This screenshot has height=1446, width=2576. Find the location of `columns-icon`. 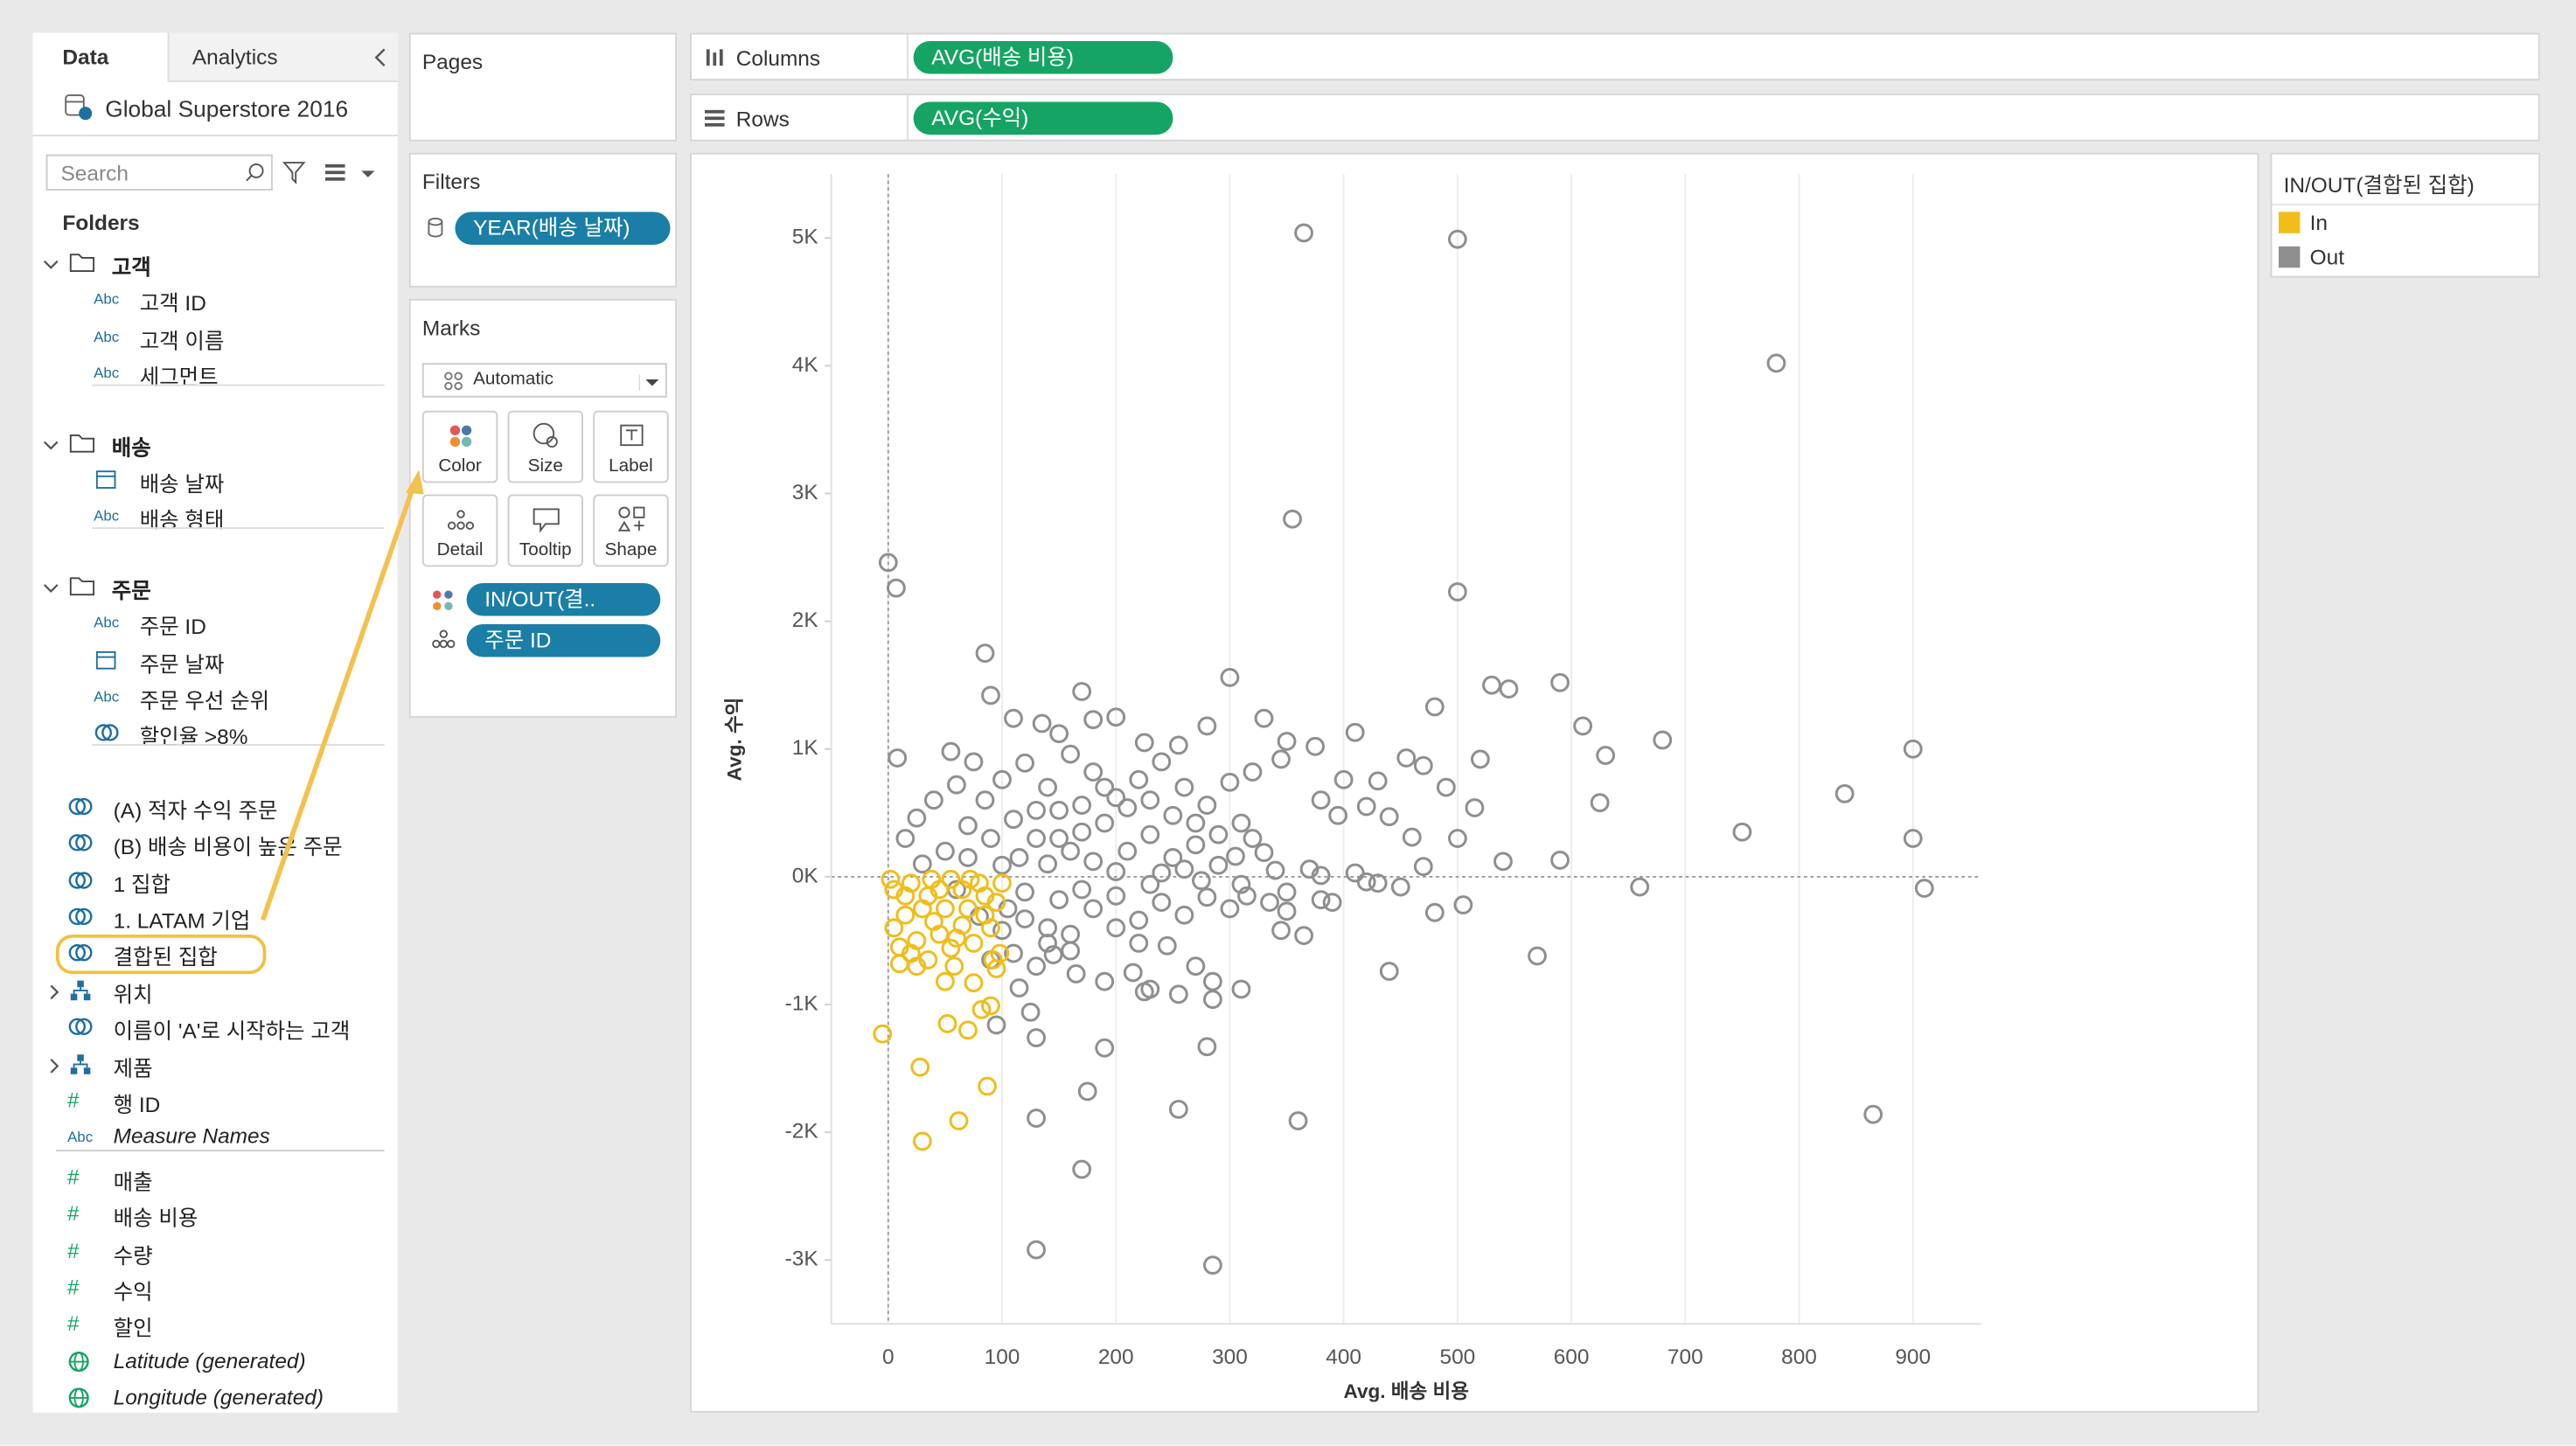

columns-icon is located at coordinates (714, 57).